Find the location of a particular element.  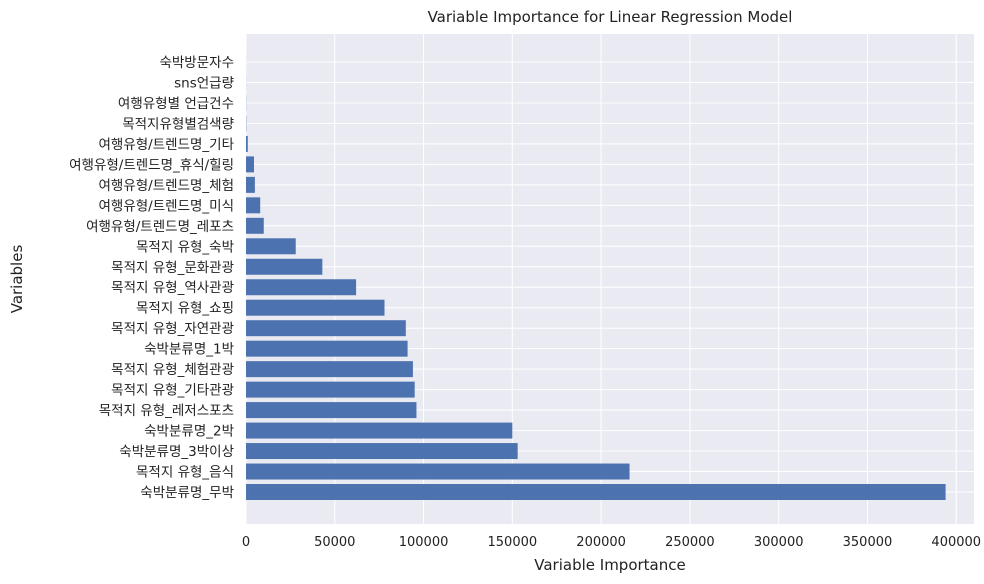

y-tick-label: 목적지 유형_음식 is located at coordinates (185, 473).